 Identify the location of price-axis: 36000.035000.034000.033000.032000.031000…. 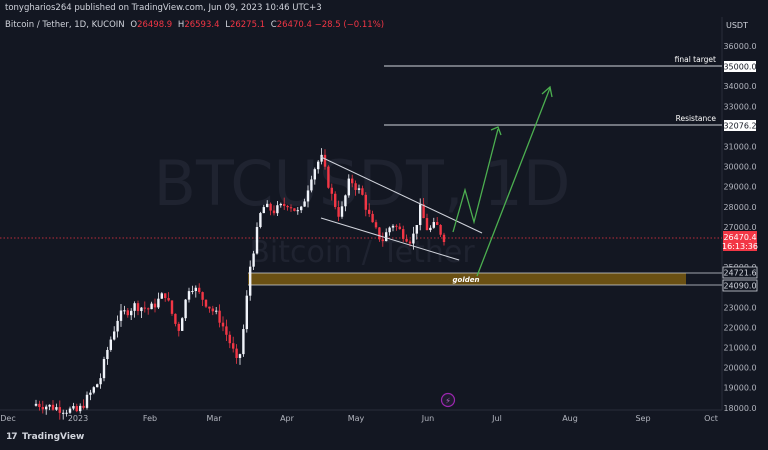
(739, 227).